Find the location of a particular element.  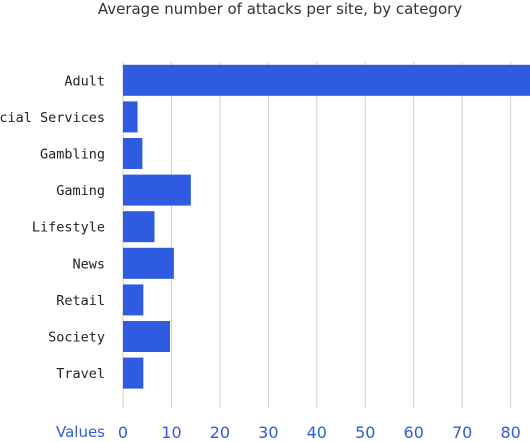

x-tick-label-70: 70 is located at coordinates (462, 432).